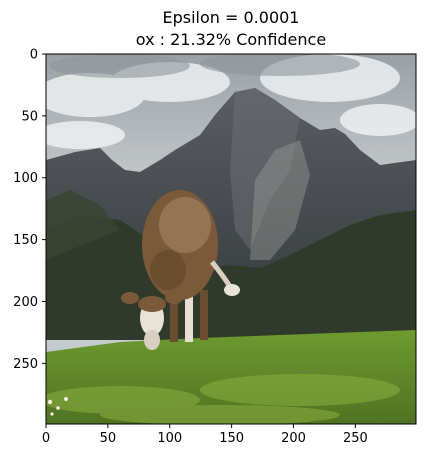  What do you see at coordinates (169, 438) in the screenshot?
I see `x-tick-label: 100` at bounding box center [169, 438].